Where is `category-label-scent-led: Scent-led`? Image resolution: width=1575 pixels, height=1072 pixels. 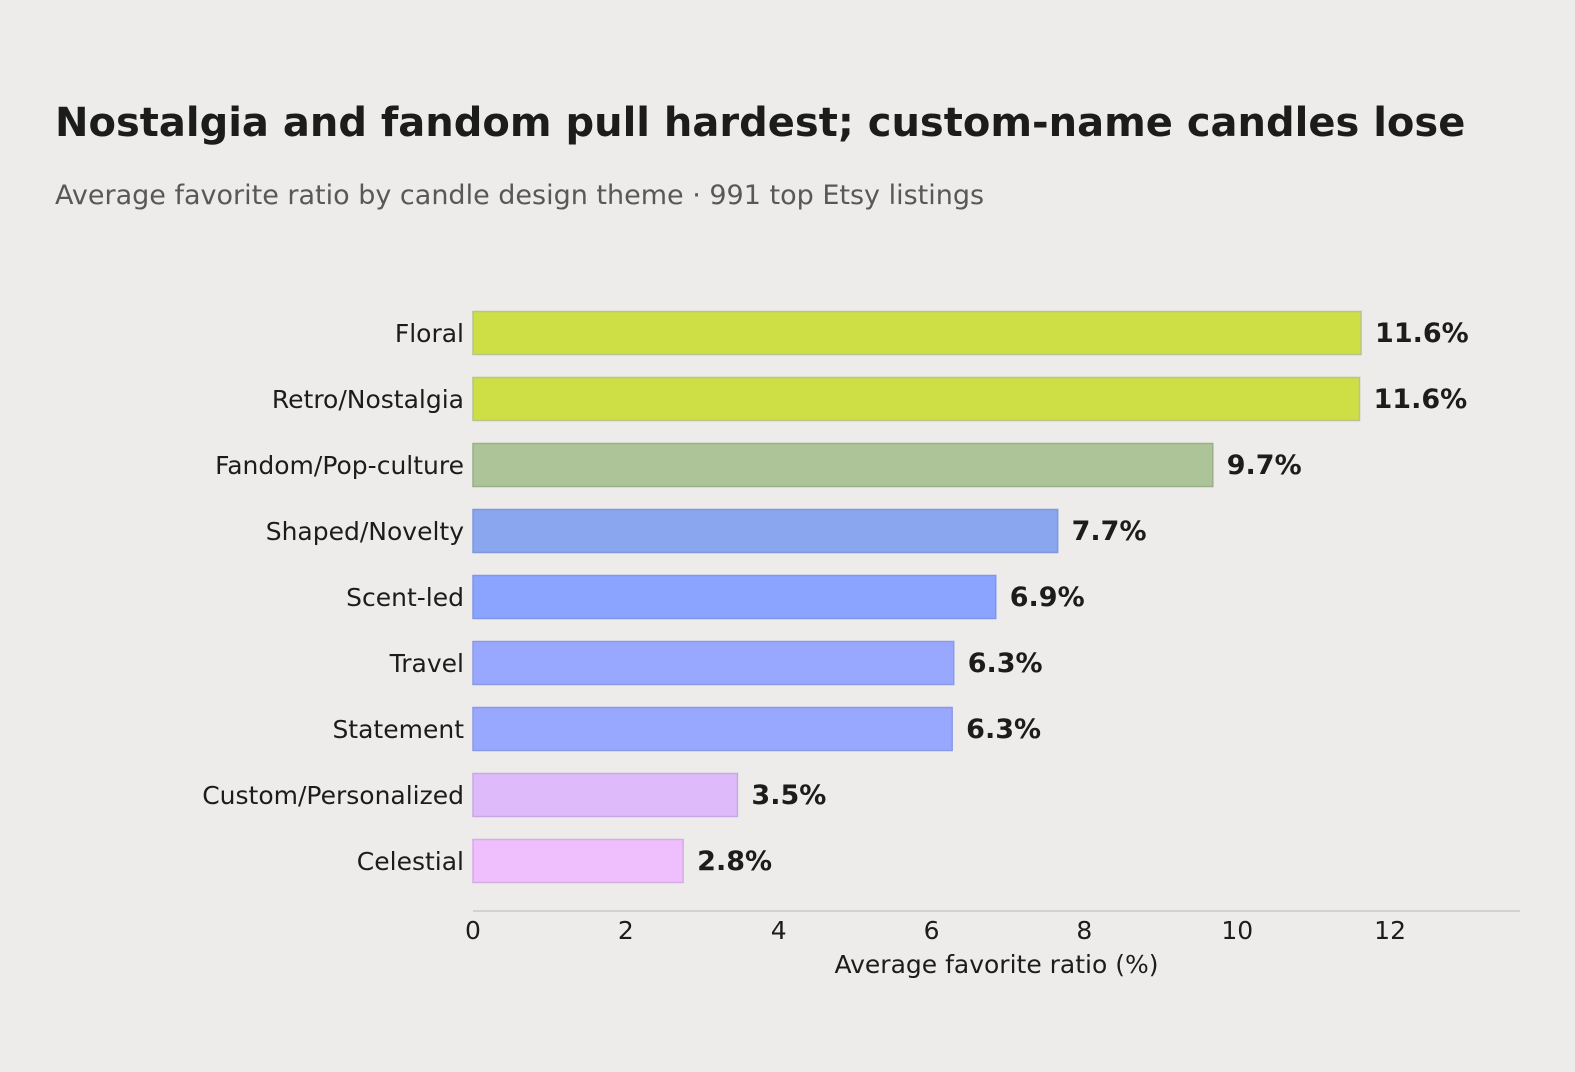
category-label-scent-led: Scent-led is located at coordinates (405, 597).